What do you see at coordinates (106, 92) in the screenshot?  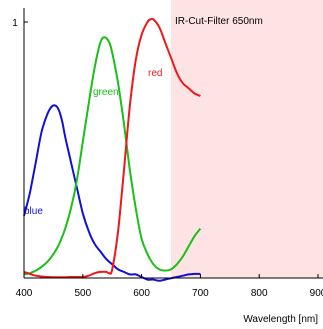 I see `annotation-green: green` at bounding box center [106, 92].